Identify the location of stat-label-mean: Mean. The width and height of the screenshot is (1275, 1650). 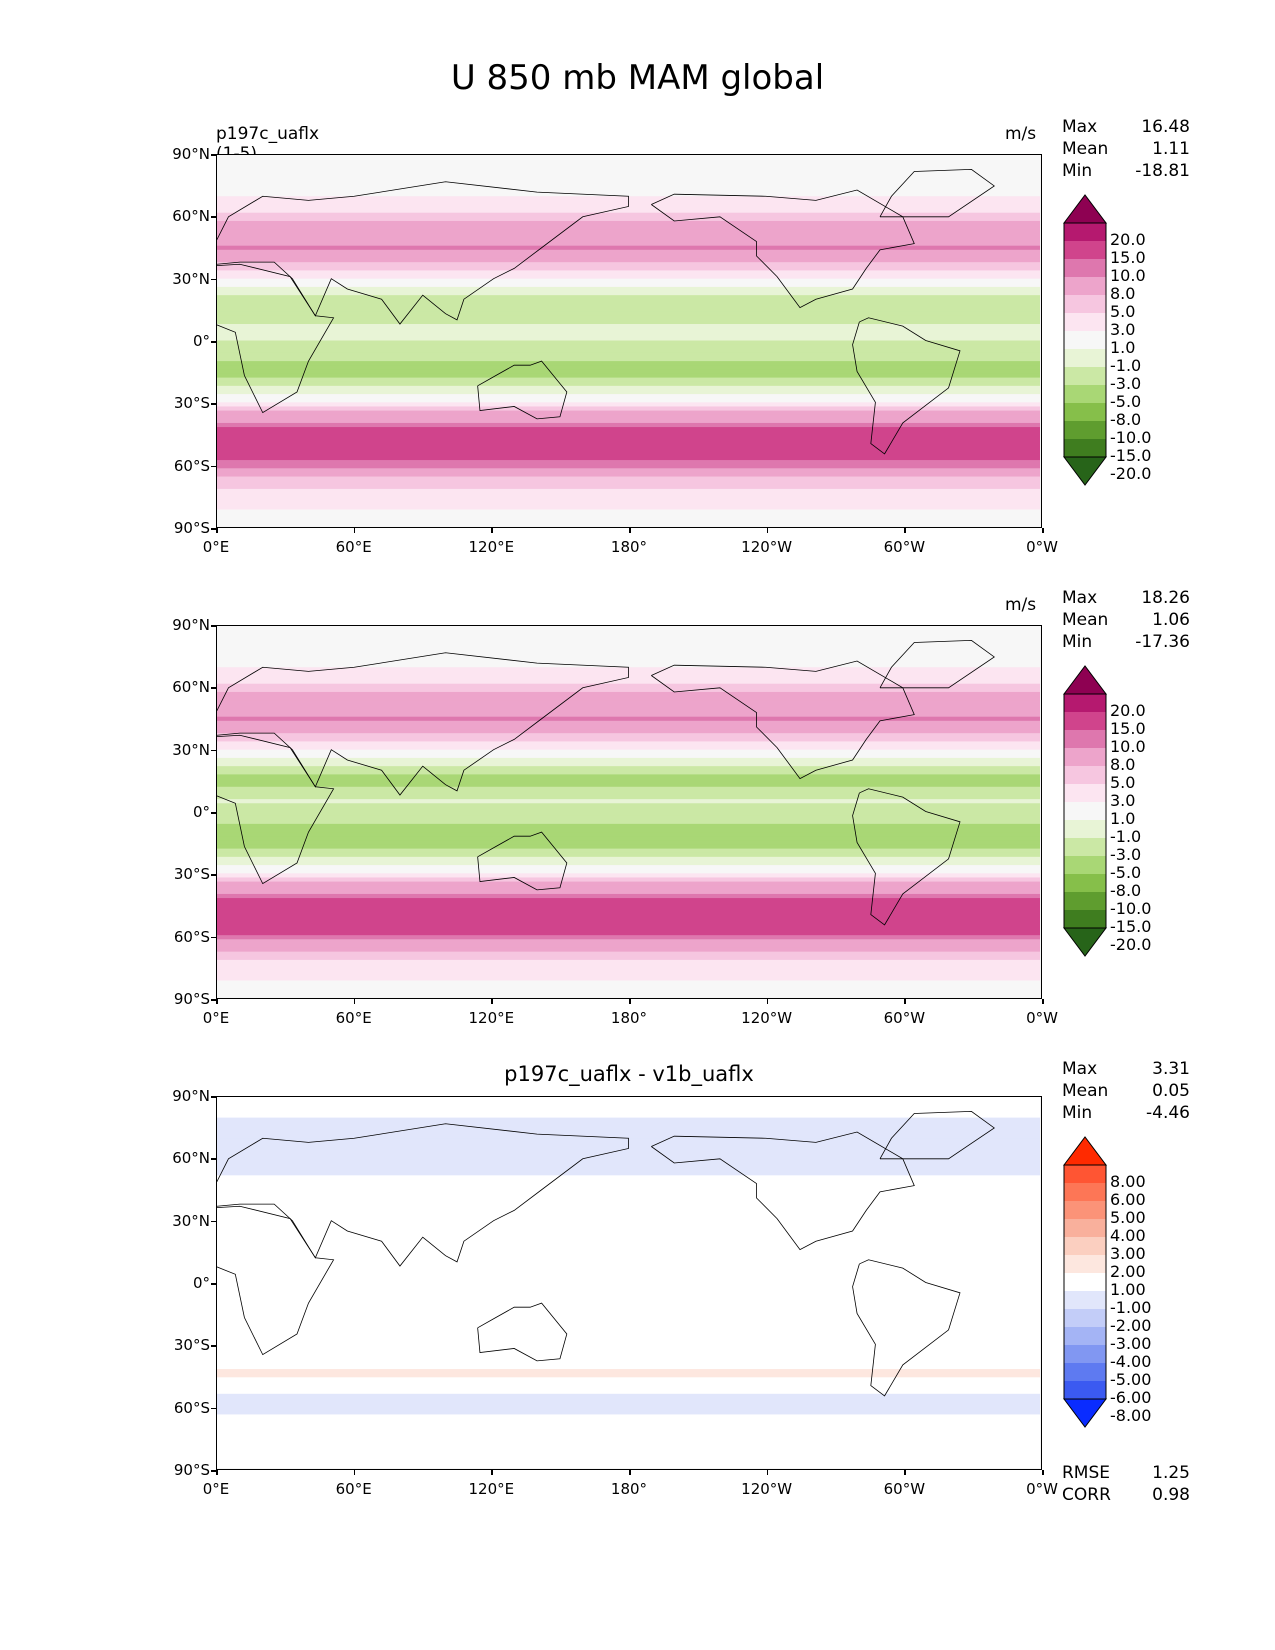
(1085, 1091).